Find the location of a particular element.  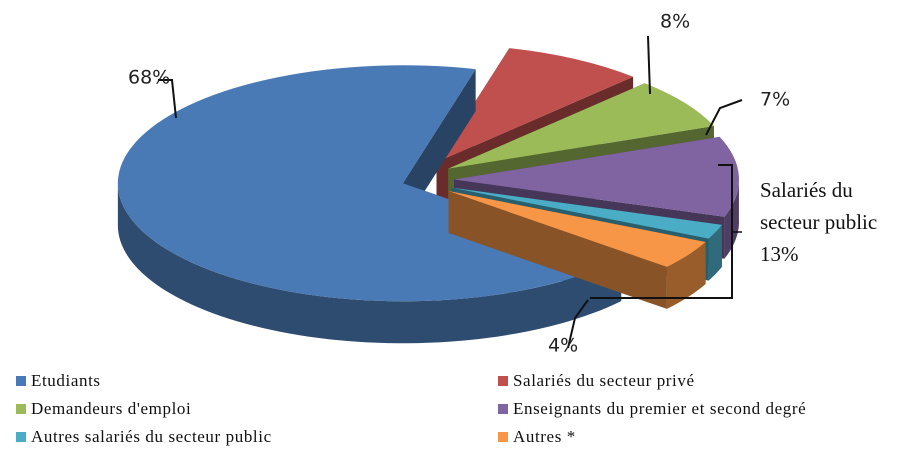

data-label: 4% is located at coordinates (563, 346).